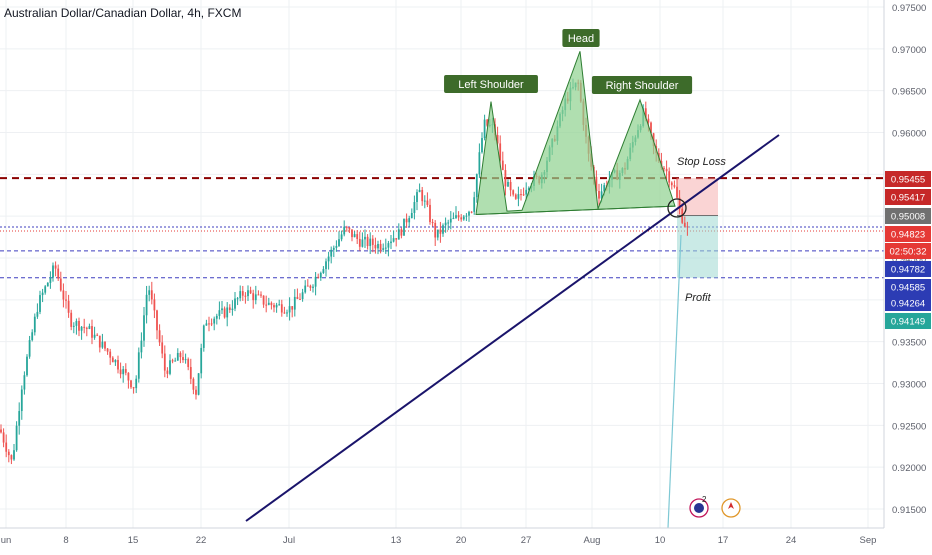  Describe the element at coordinates (731, 505) in the screenshot. I see `maple-leaf-icon` at that location.